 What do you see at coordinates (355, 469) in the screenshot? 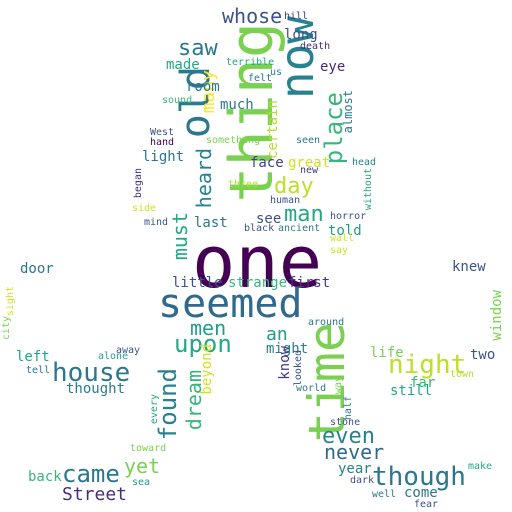
I see `word-year: year` at bounding box center [355, 469].